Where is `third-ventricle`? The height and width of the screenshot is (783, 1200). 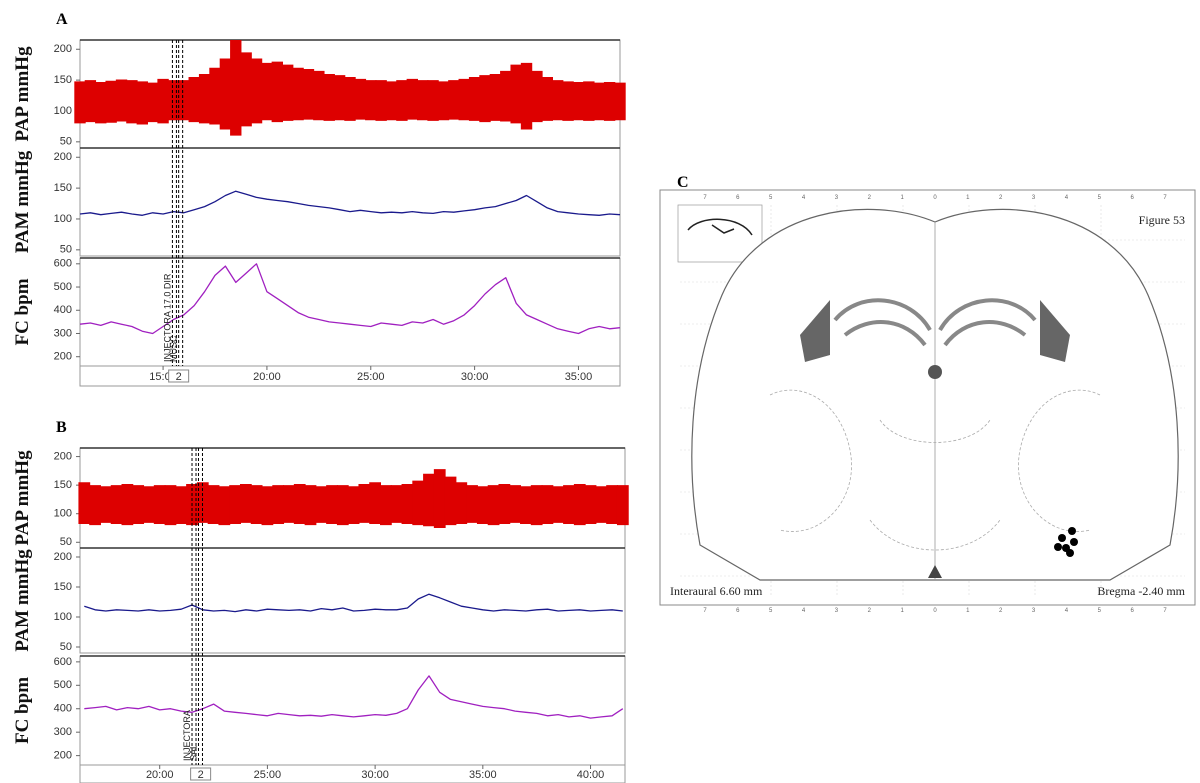
third-ventricle is located at coordinates (935, 372).